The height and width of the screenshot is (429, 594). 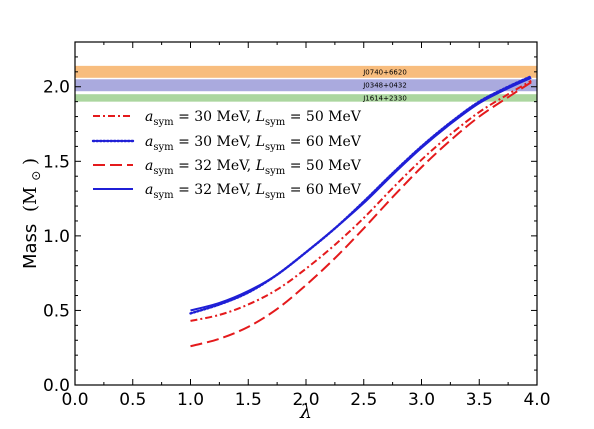 What do you see at coordinates (132, 400) in the screenshot?
I see `x-tick-label-1: 0.5` at bounding box center [132, 400].